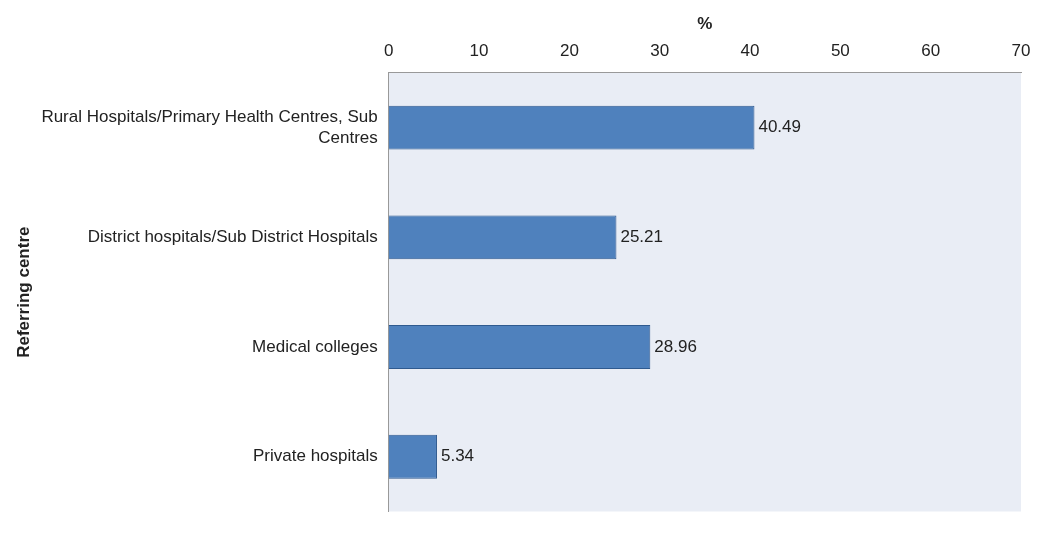 The width and height of the screenshot is (1061, 535). I want to click on x-axis-title: %, so click(705, 23).